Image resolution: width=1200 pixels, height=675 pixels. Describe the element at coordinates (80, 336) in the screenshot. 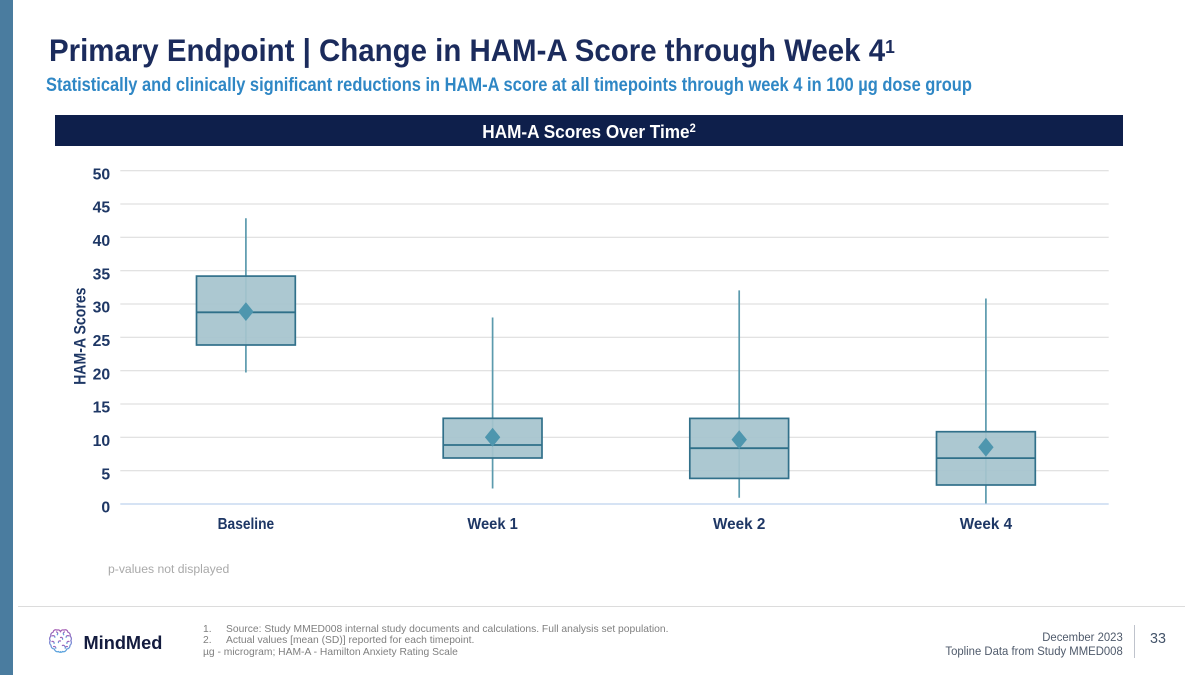

I see `svg-text: HAM-A Scores` at that location.